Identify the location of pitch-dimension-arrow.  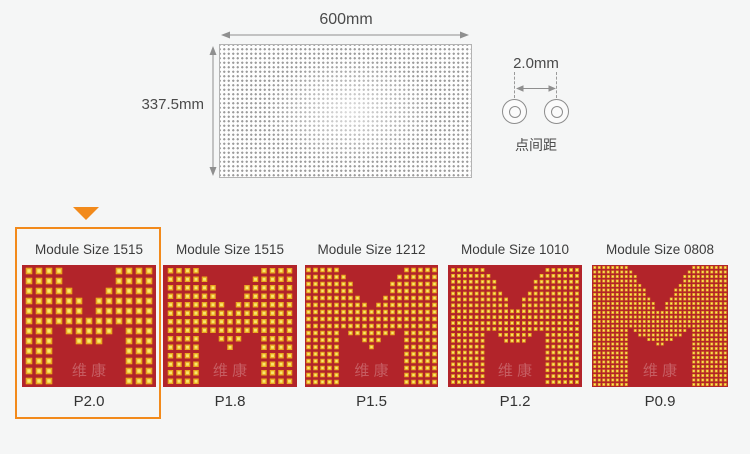
(536, 88).